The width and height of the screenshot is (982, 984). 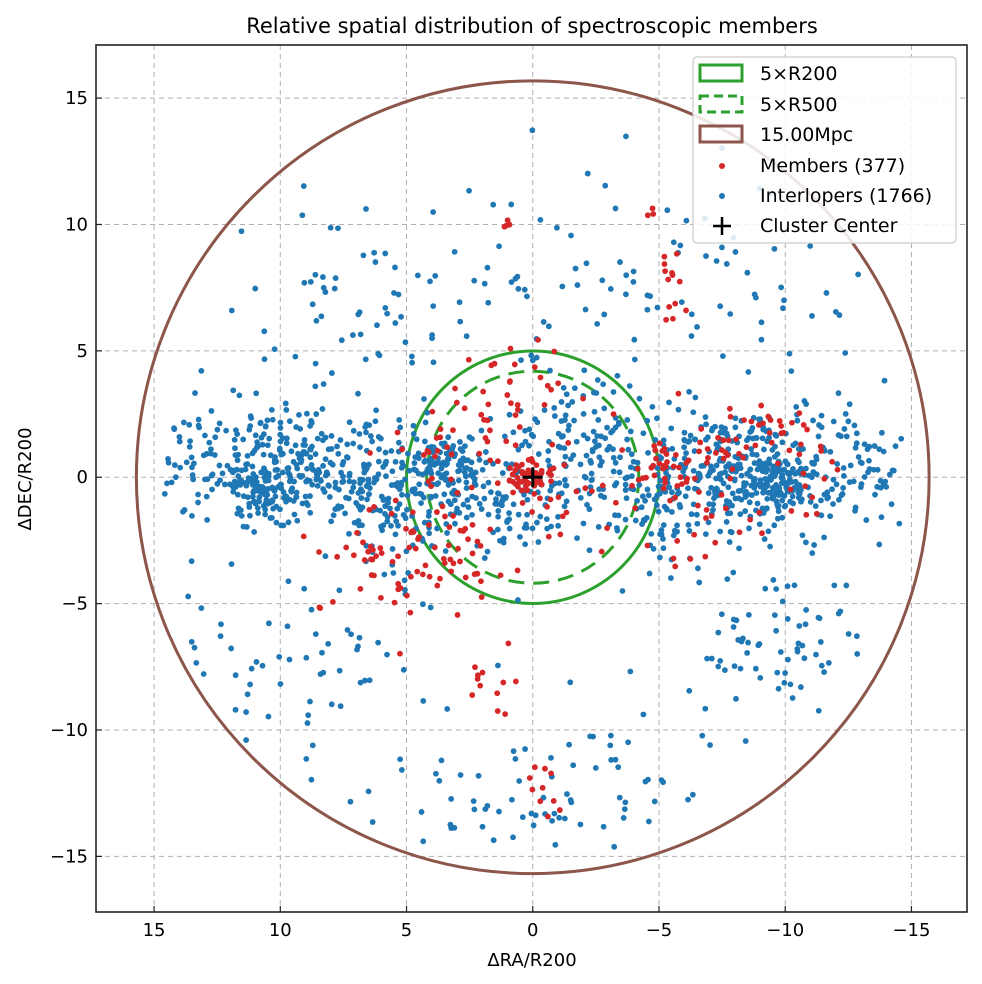 I want to click on legend-label-r500: 5×R500, so click(x=798, y=105).